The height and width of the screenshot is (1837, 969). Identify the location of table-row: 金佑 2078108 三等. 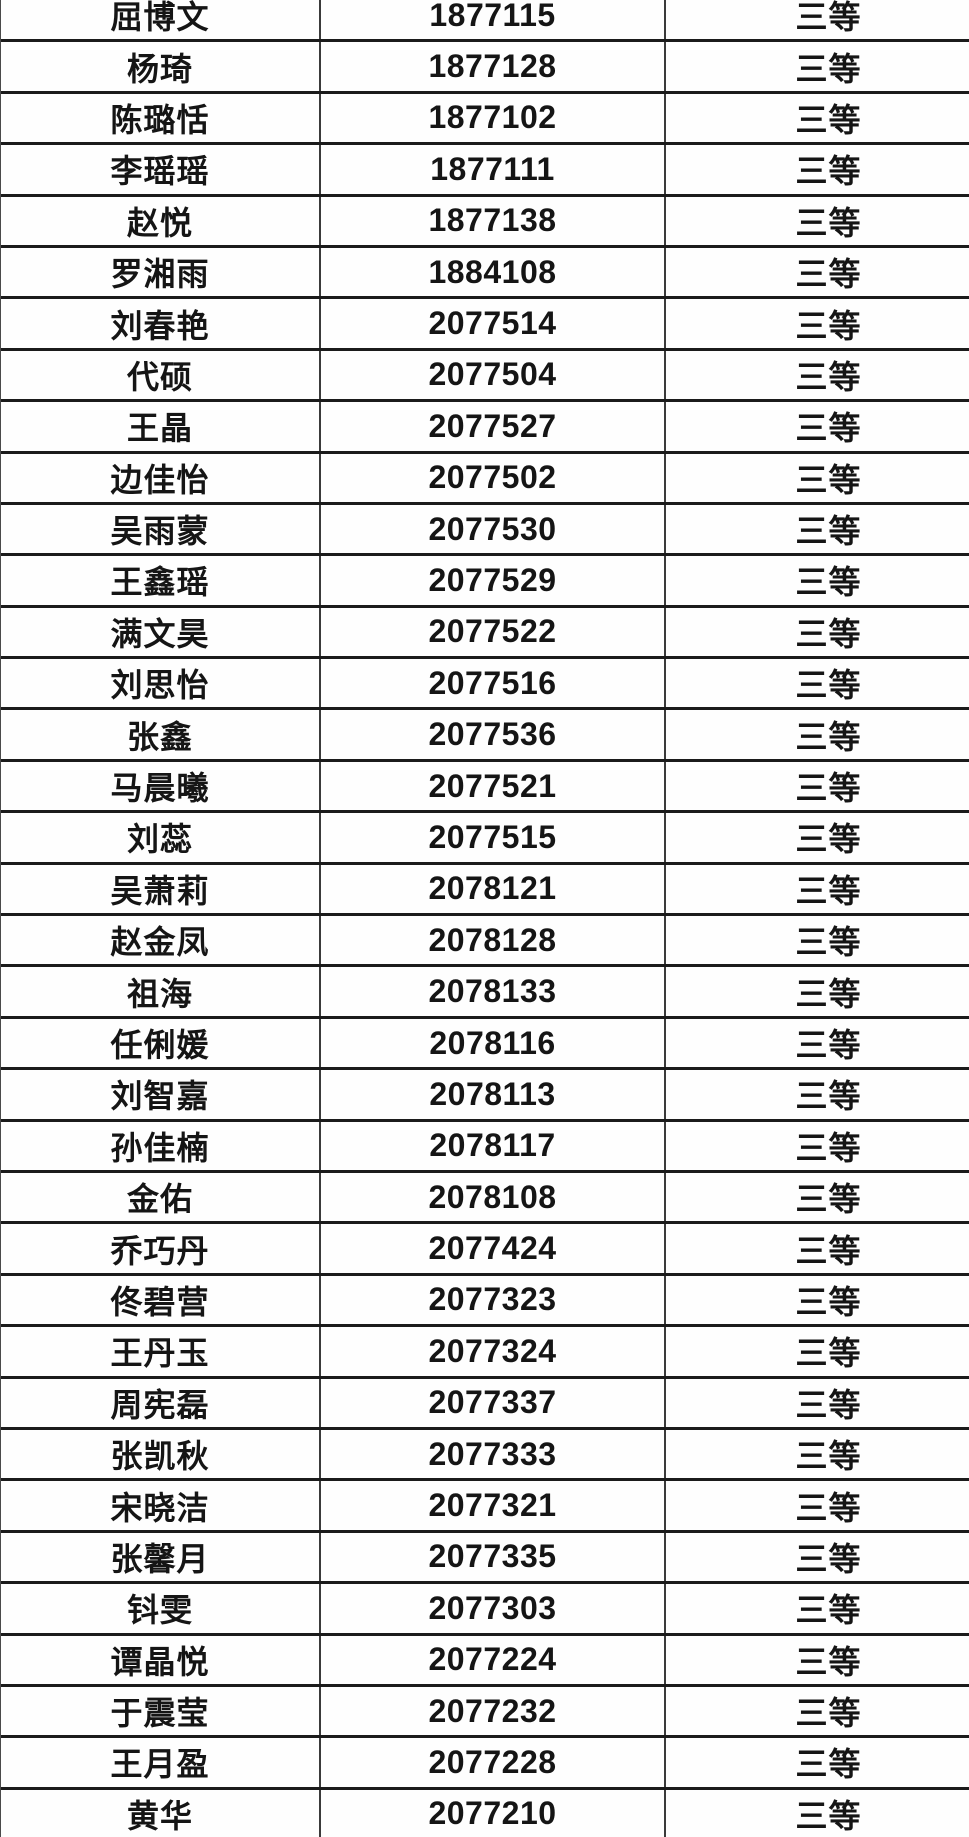
(485, 1198).